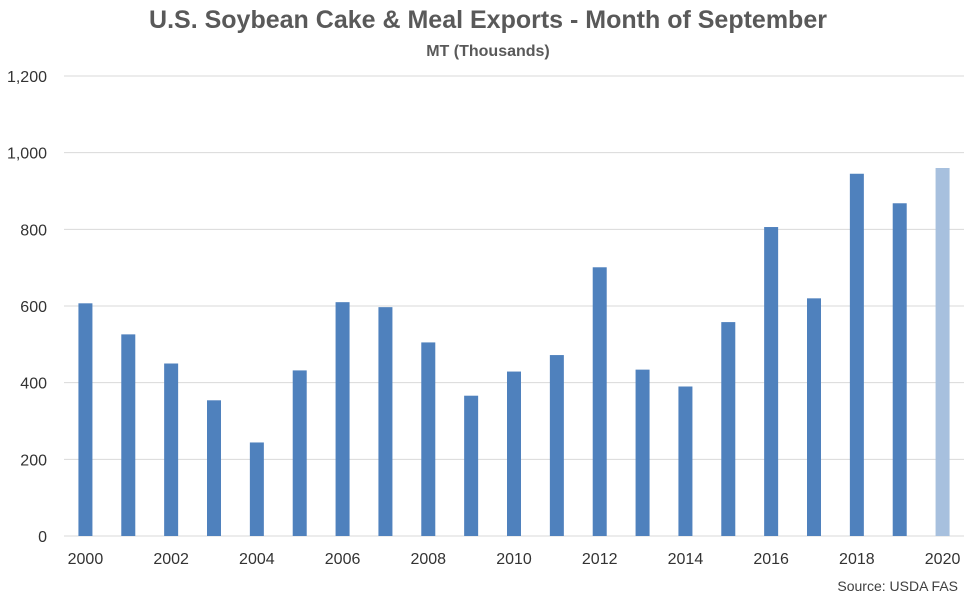 Image resolution: width=976 pixels, height=601 pixels. What do you see at coordinates (171, 449) in the screenshot?
I see `bar-2002` at bounding box center [171, 449].